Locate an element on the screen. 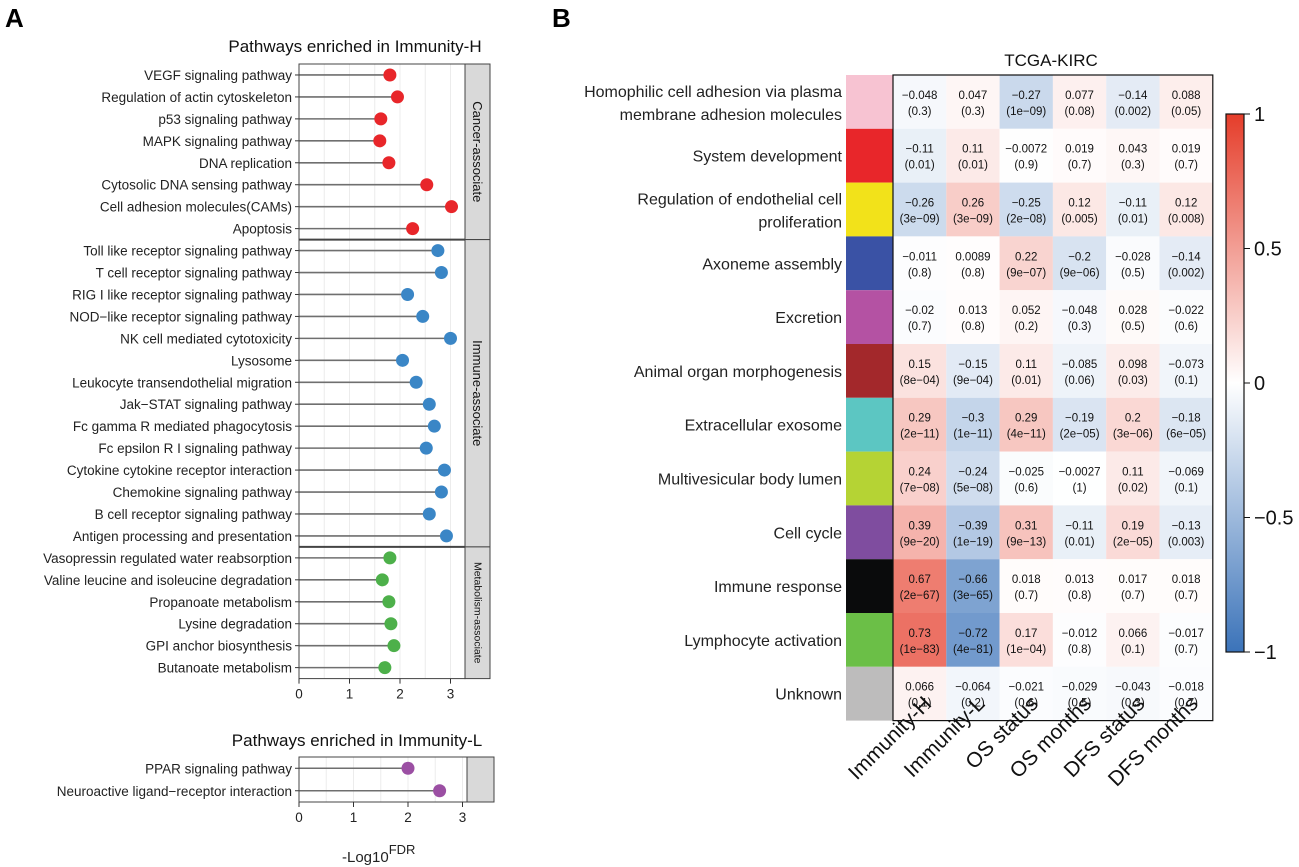 The height and width of the screenshot is (867, 1299). cell-value: 0.31 is located at coordinates (1026, 526).